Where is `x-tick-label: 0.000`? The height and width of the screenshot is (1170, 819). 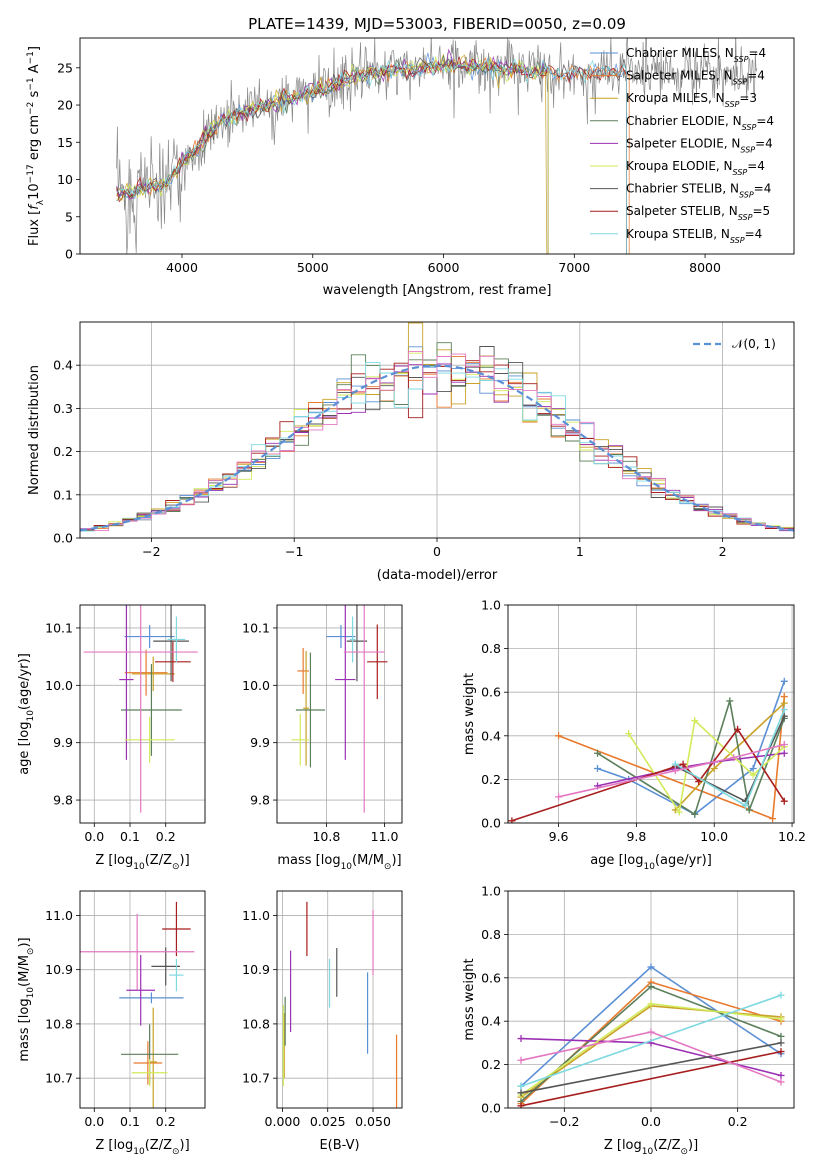 x-tick-label: 0.000 is located at coordinates (283, 1121).